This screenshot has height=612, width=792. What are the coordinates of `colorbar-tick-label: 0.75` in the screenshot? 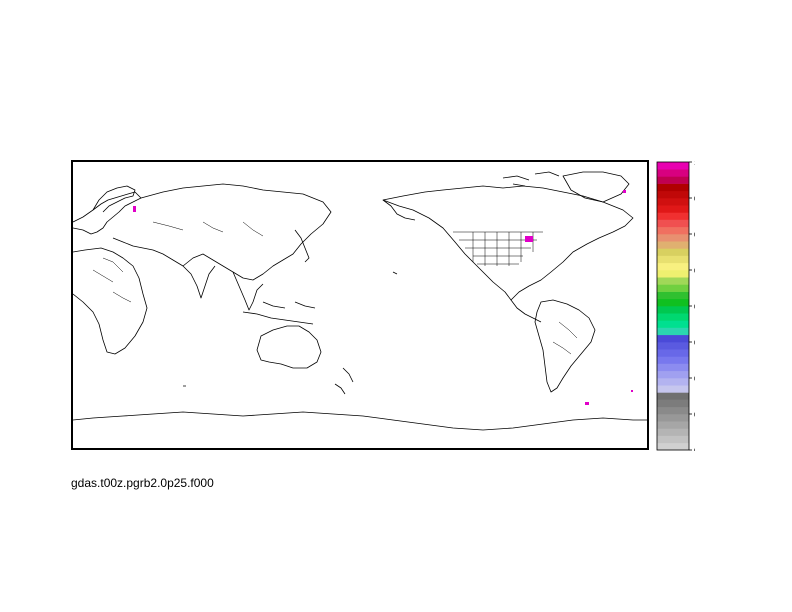 It's located at (694, 235).